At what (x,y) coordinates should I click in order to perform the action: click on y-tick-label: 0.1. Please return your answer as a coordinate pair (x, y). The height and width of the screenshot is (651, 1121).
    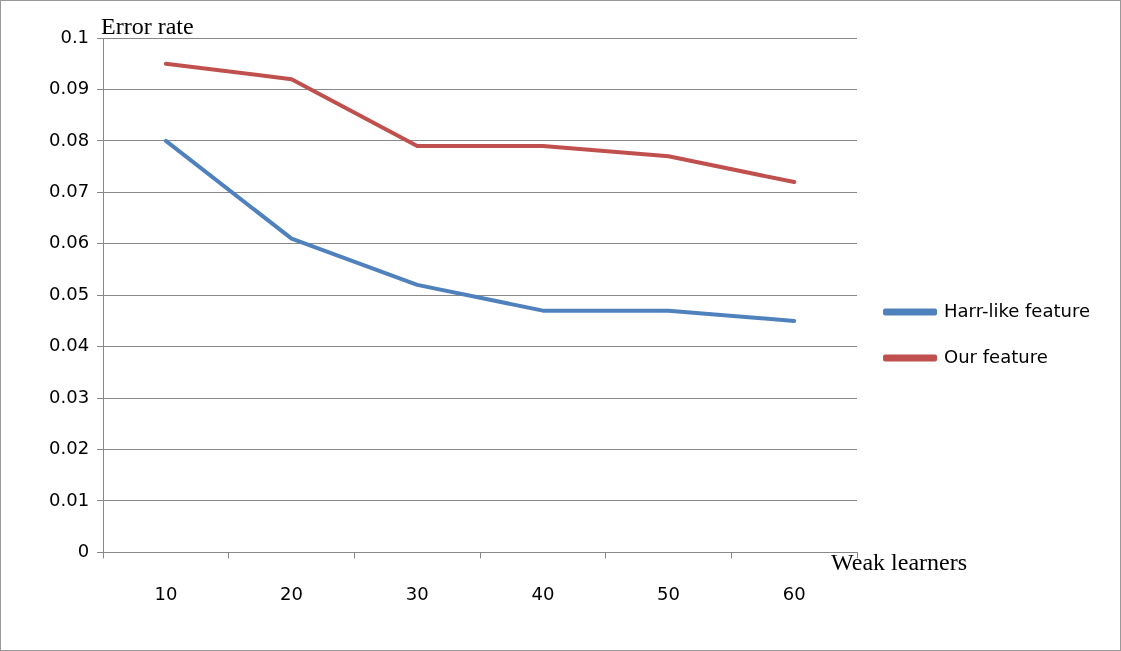
    Looking at the image, I should click on (75, 36).